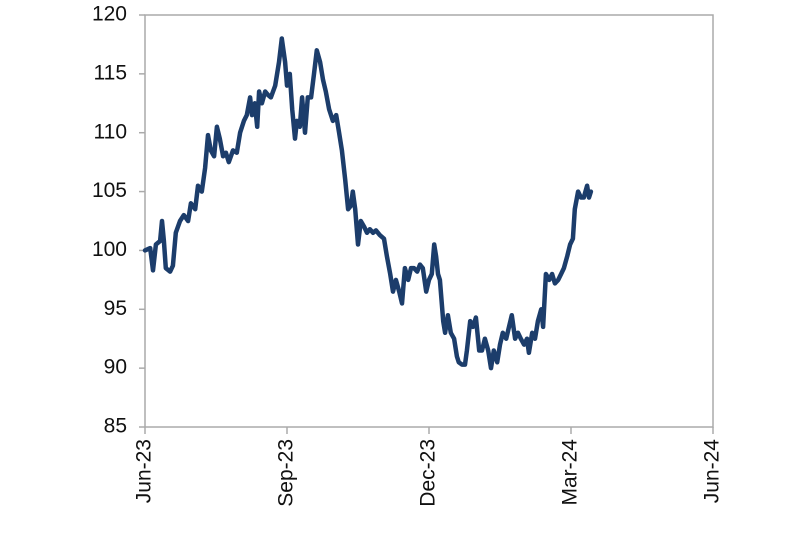  Describe the element at coordinates (109, 190) in the screenshot. I see `y-tick-label: 105` at that location.